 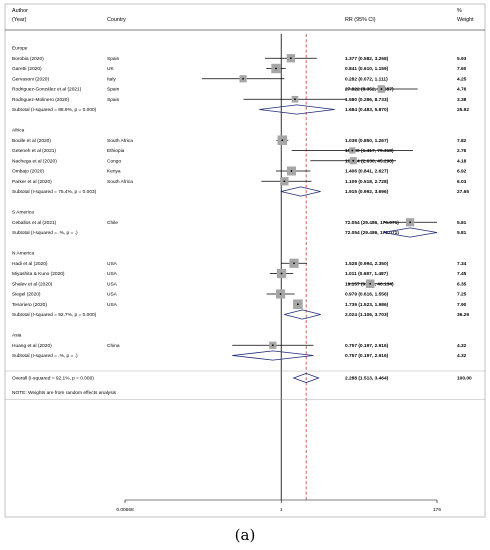 What do you see at coordinates (462, 151) in the screenshot?
I see `study-weight: 2.76` at bounding box center [462, 151].